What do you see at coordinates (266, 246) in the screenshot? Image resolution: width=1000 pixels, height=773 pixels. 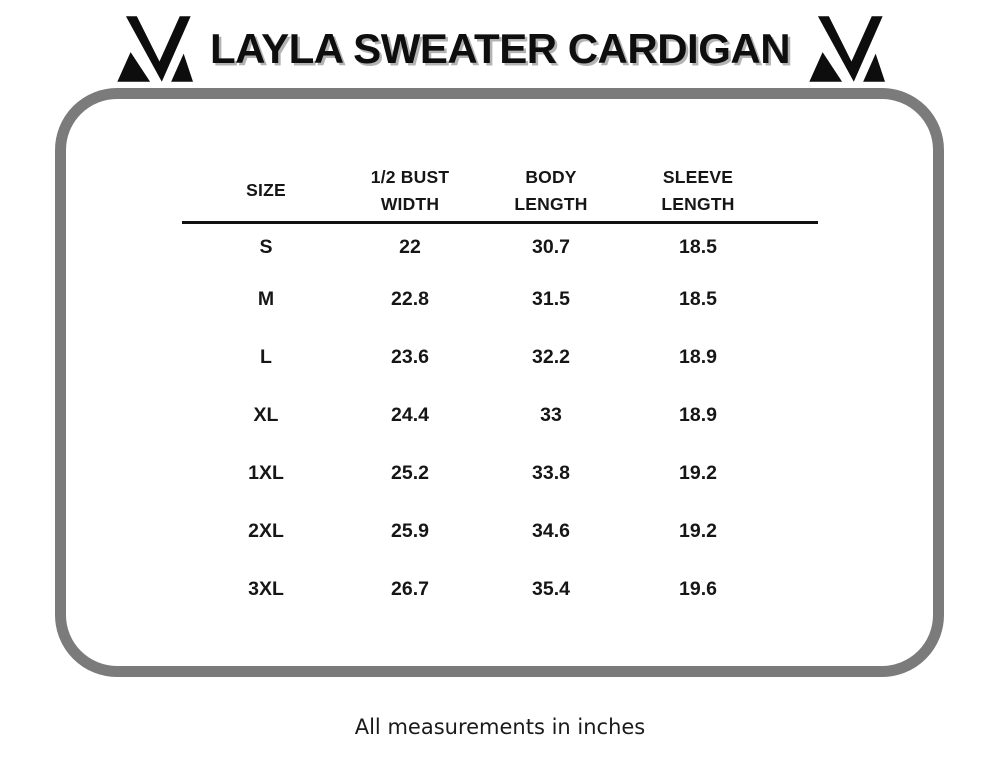 I see `table-cell: S` at bounding box center [266, 246].